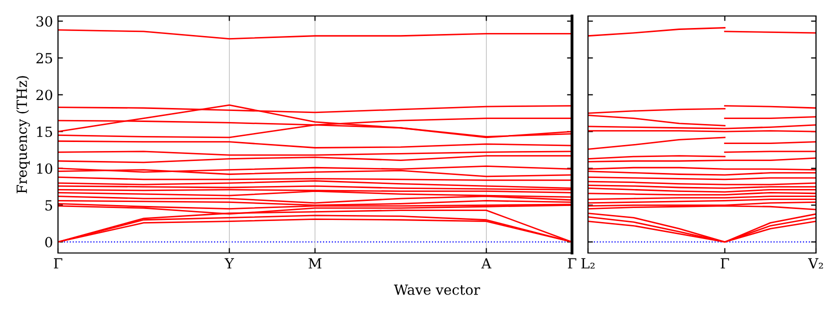 The image size is (840, 310). What do you see at coordinates (44, 168) in the screenshot?
I see `y-tick-label: 10` at bounding box center [44, 168].